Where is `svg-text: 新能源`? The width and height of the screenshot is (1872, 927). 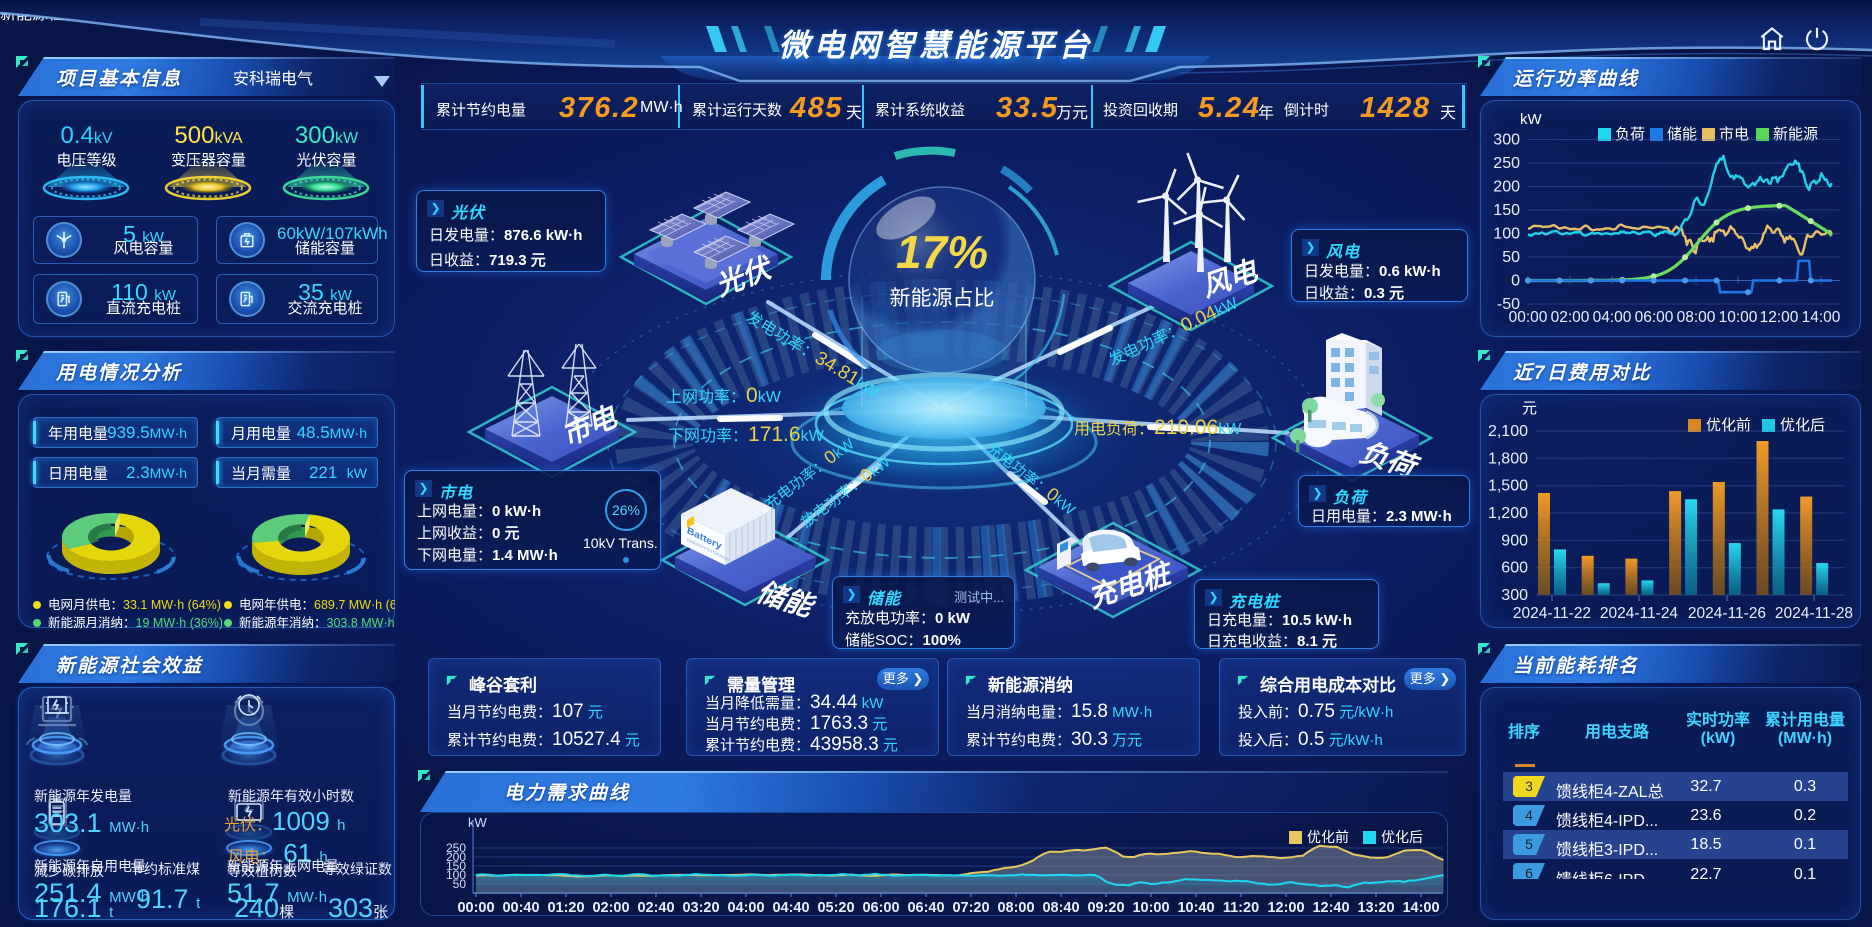
svg-text: 新能源 is located at coordinates (1795, 134).